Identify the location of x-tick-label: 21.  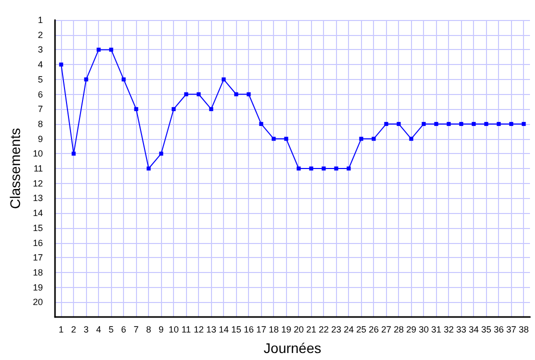
(311, 329).